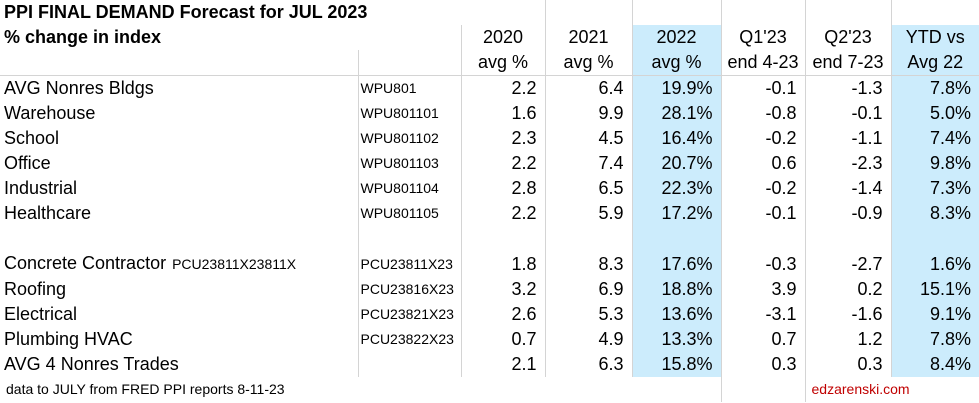 Image resolution: width=979 pixels, height=403 pixels. What do you see at coordinates (35, 289) in the screenshot?
I see `row-name: Roofing` at bounding box center [35, 289].